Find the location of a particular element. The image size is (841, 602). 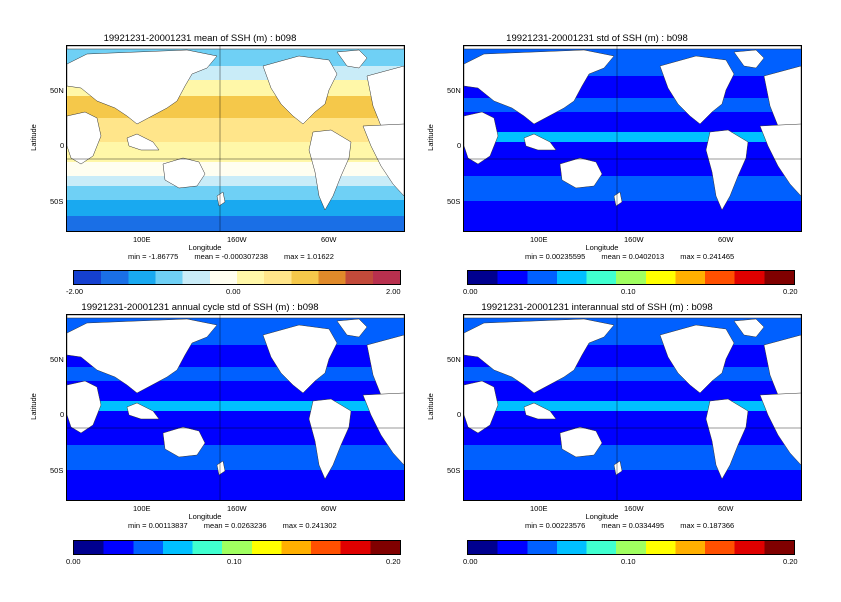

panel-title: 19921231-20001231 std of SSH (m) : b098 is located at coordinates (597, 38).